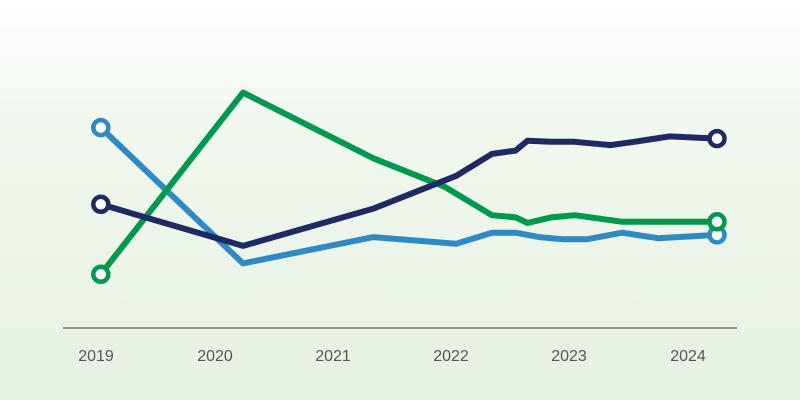 The width and height of the screenshot is (800, 400). What do you see at coordinates (717, 138) in the screenshot?
I see `series-3-end-marker` at bounding box center [717, 138].